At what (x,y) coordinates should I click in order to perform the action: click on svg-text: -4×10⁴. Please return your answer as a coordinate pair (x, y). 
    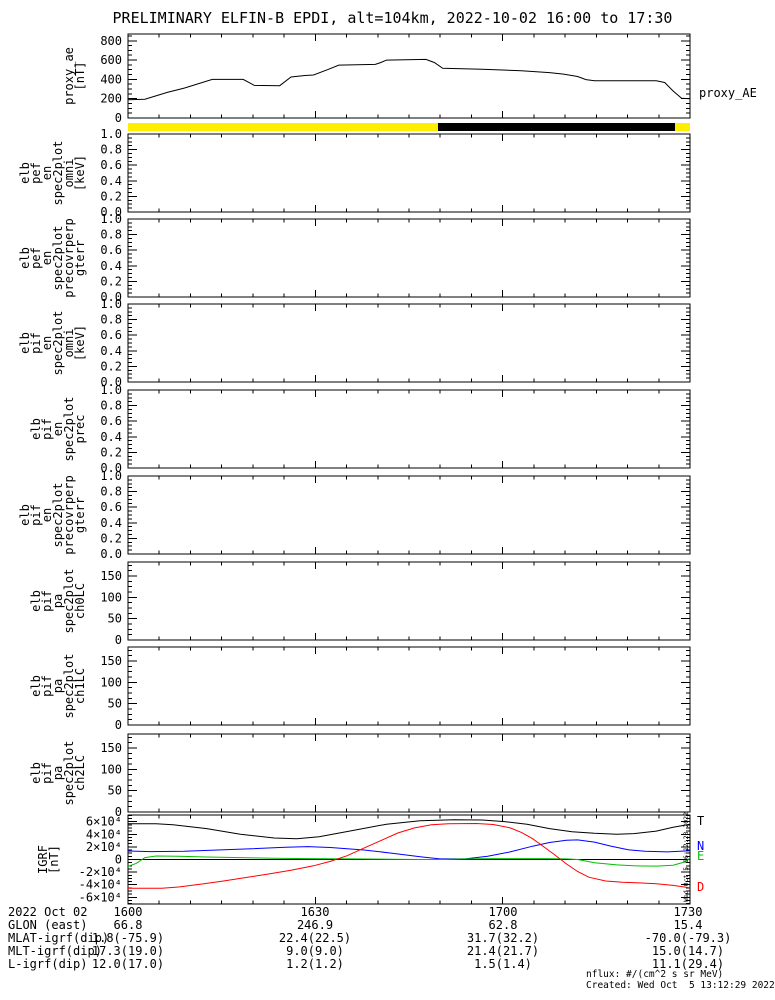
    Looking at the image, I should click on (100, 885).